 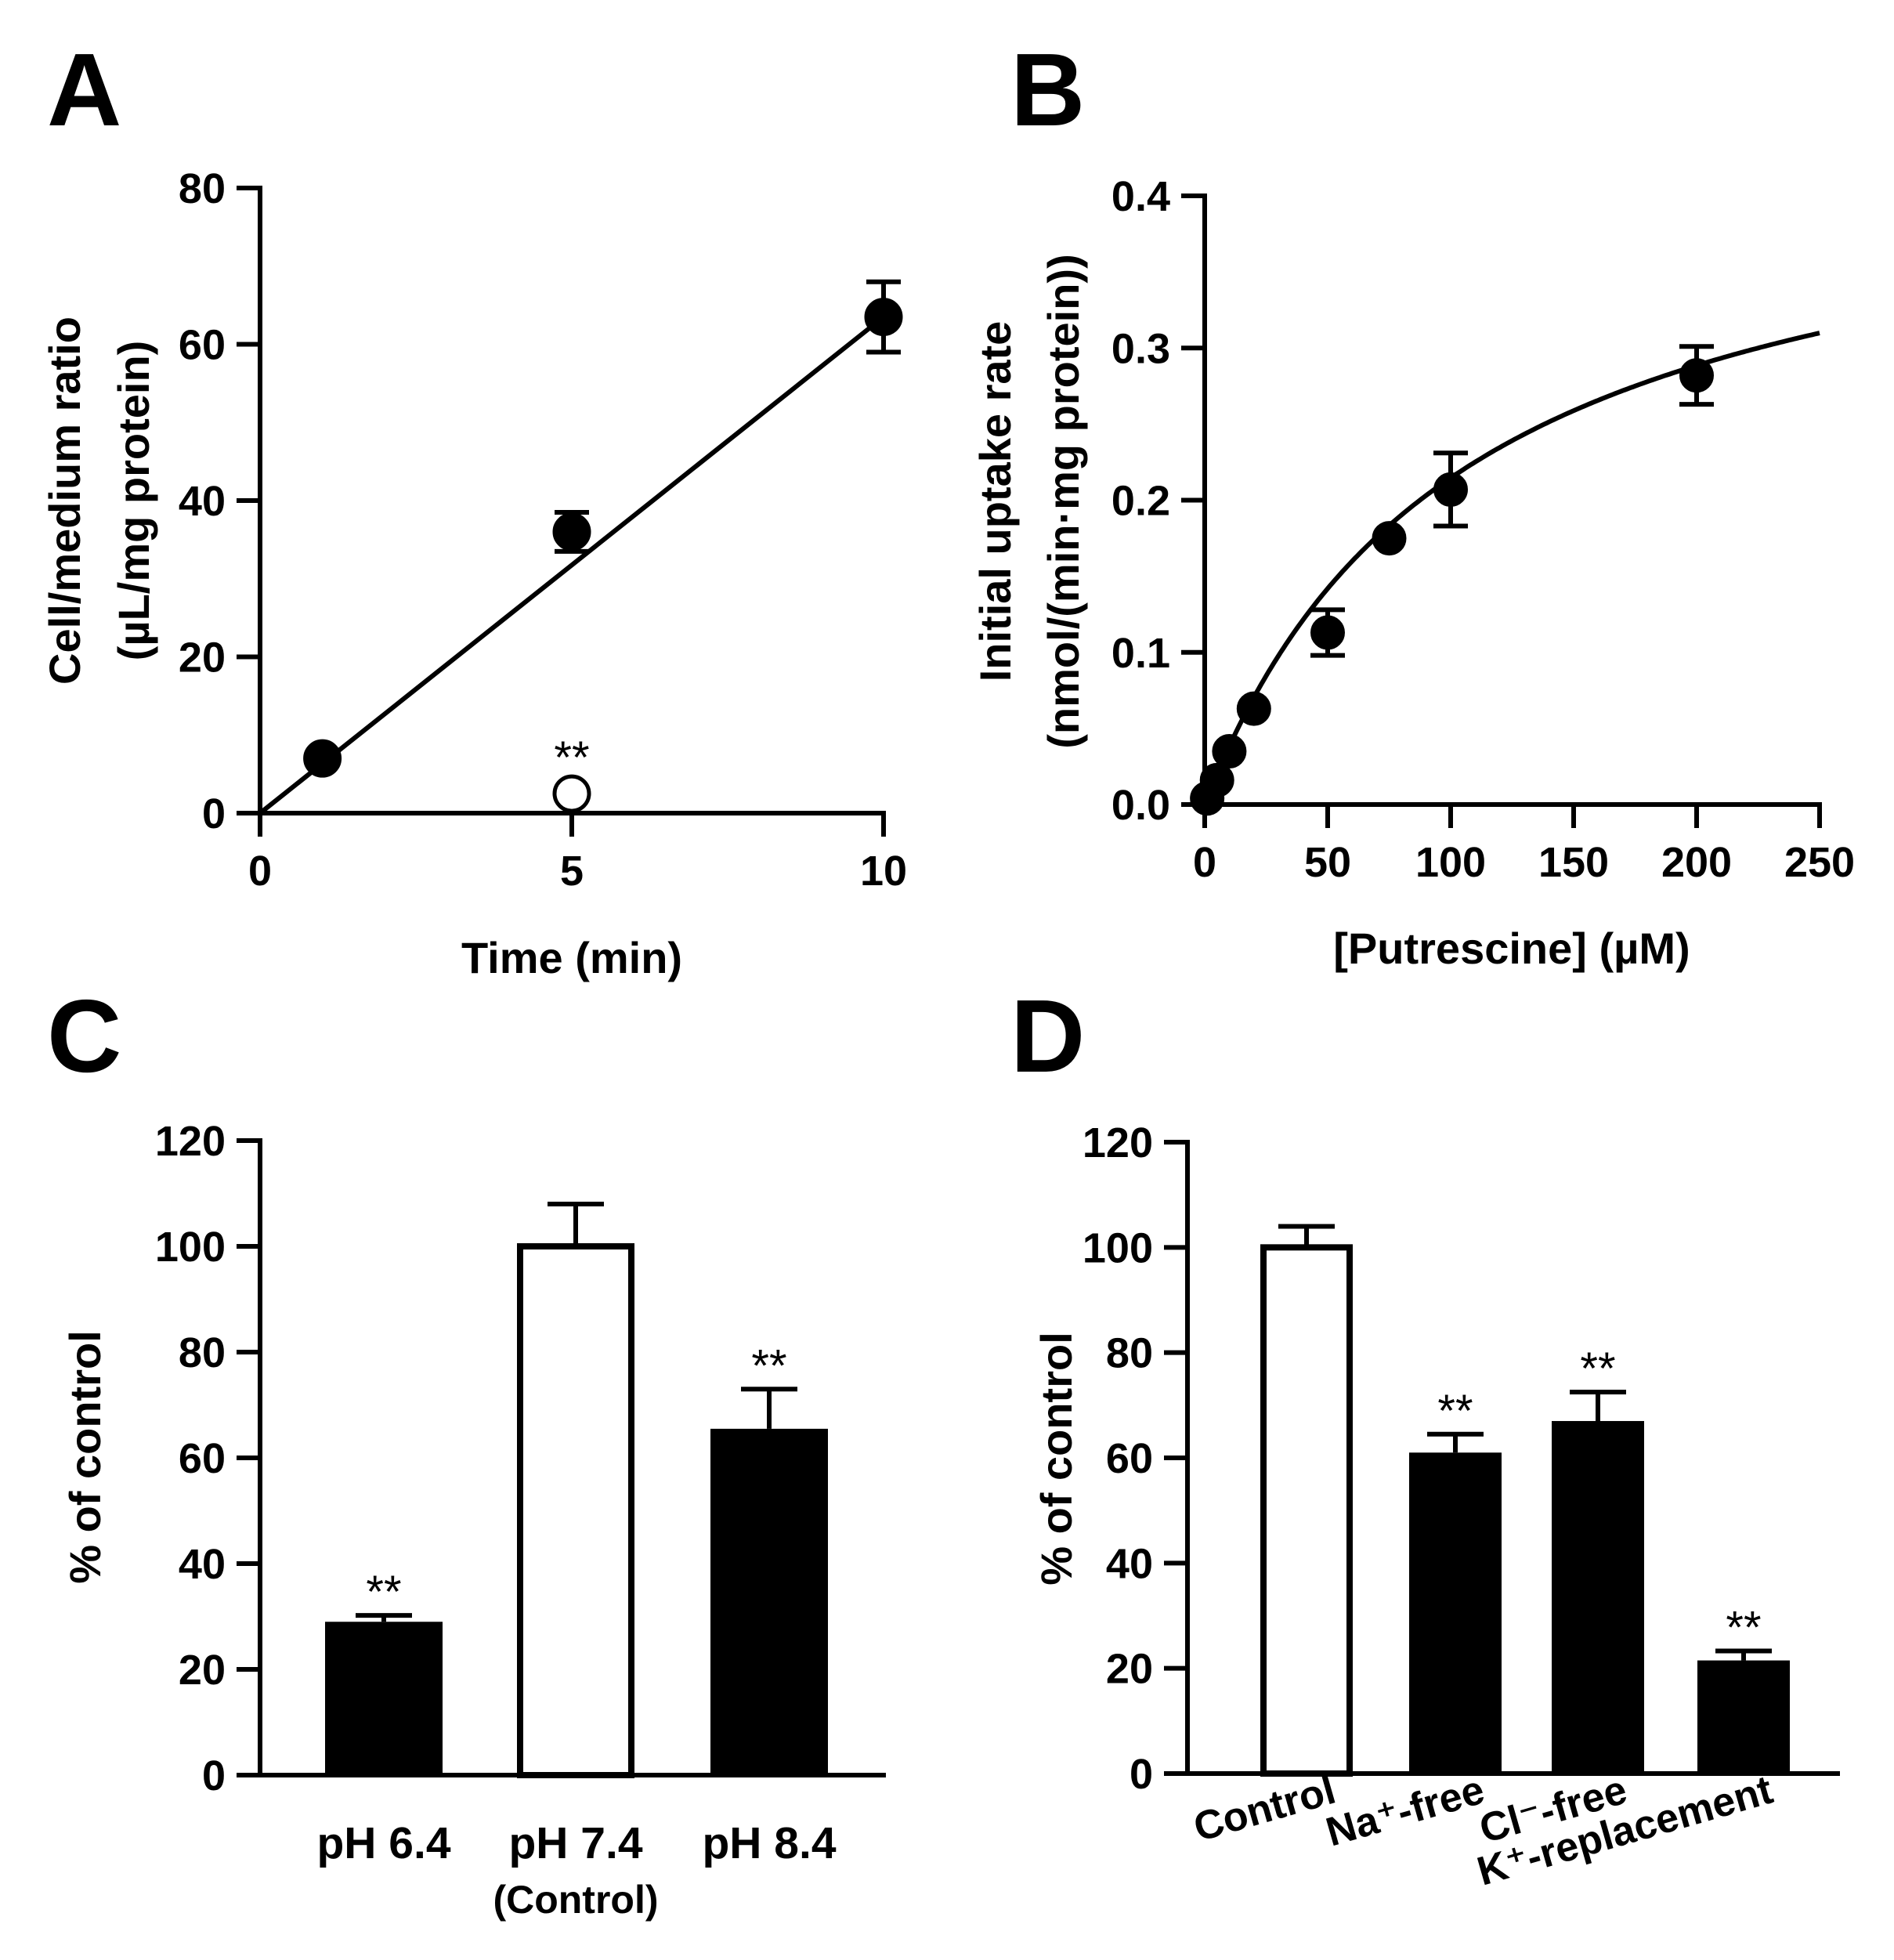 I want to click on y-axis-title-a-line2: (µL/mg protein), so click(x=133, y=501).